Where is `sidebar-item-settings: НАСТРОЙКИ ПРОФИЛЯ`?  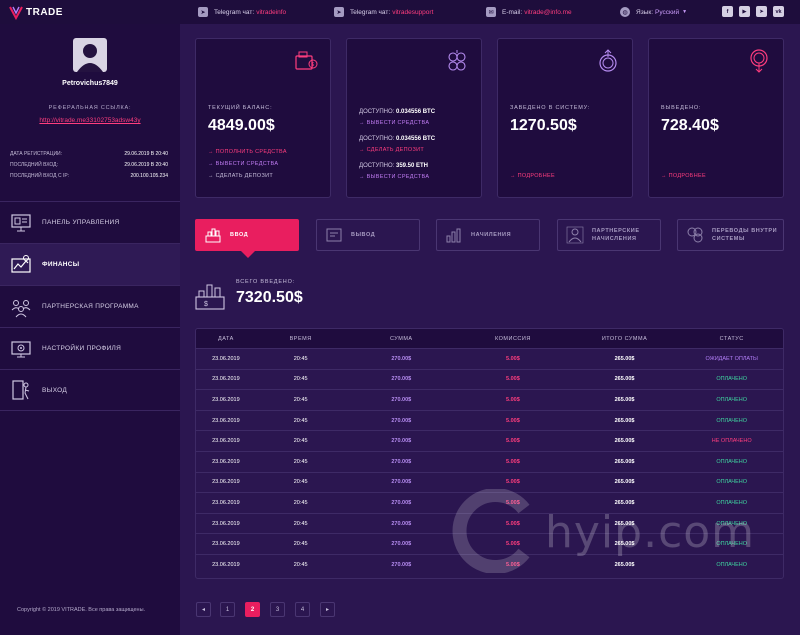 sidebar-item-settings: НАСТРОЙКИ ПРОФИЛЯ is located at coordinates (90, 348).